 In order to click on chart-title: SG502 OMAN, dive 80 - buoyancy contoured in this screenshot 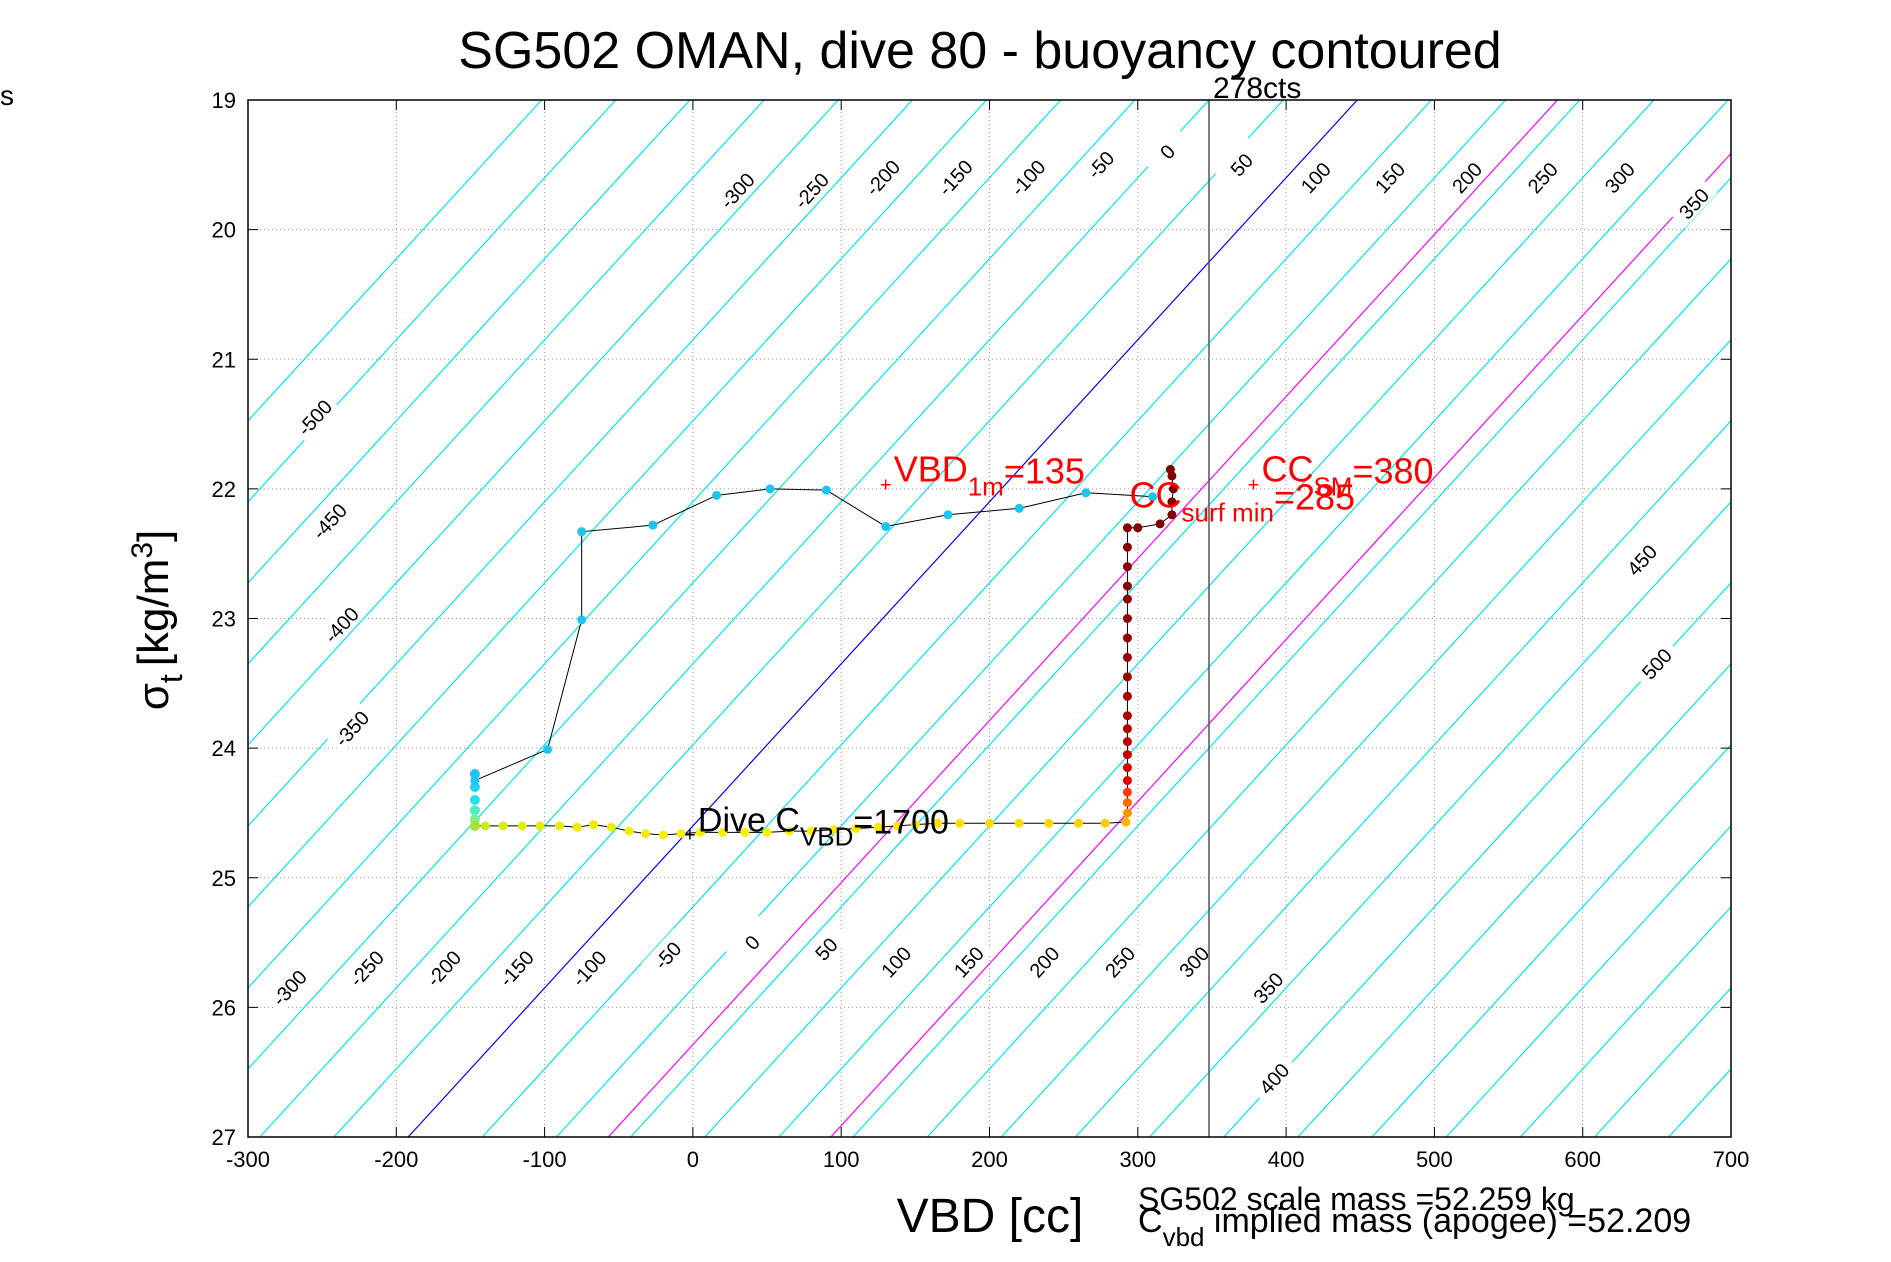, I will do `click(979, 51)`.